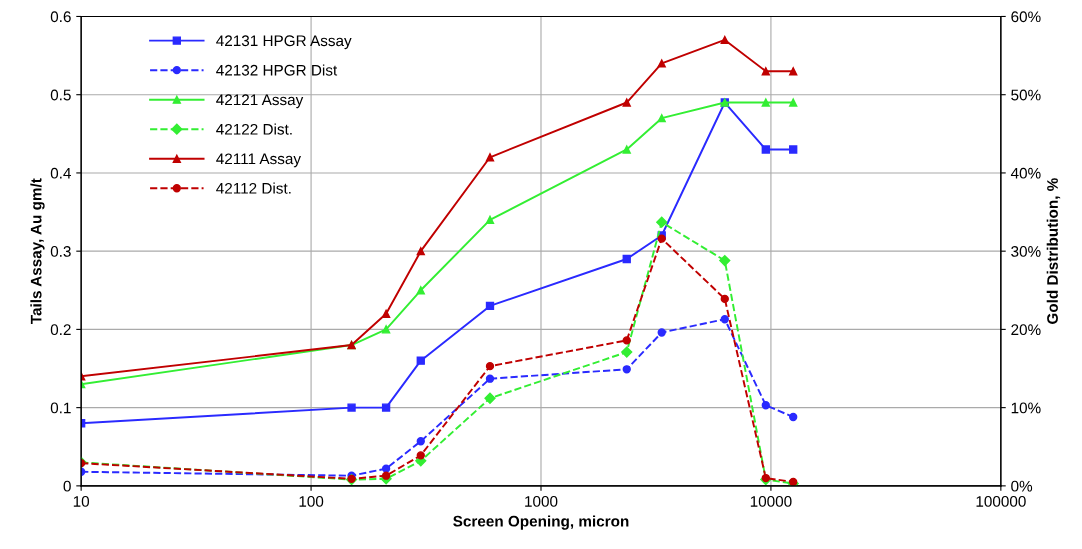 Image resolution: width=1082 pixels, height=549 pixels. What do you see at coordinates (60, 17) in the screenshot?
I see `y-tick-label: 0.6` at bounding box center [60, 17].